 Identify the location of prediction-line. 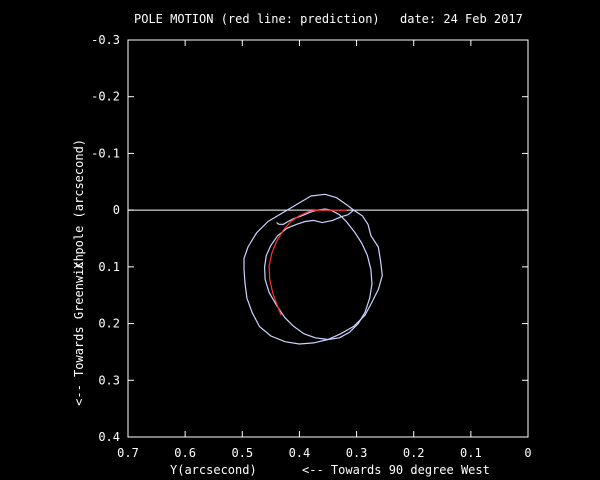
(307, 262).